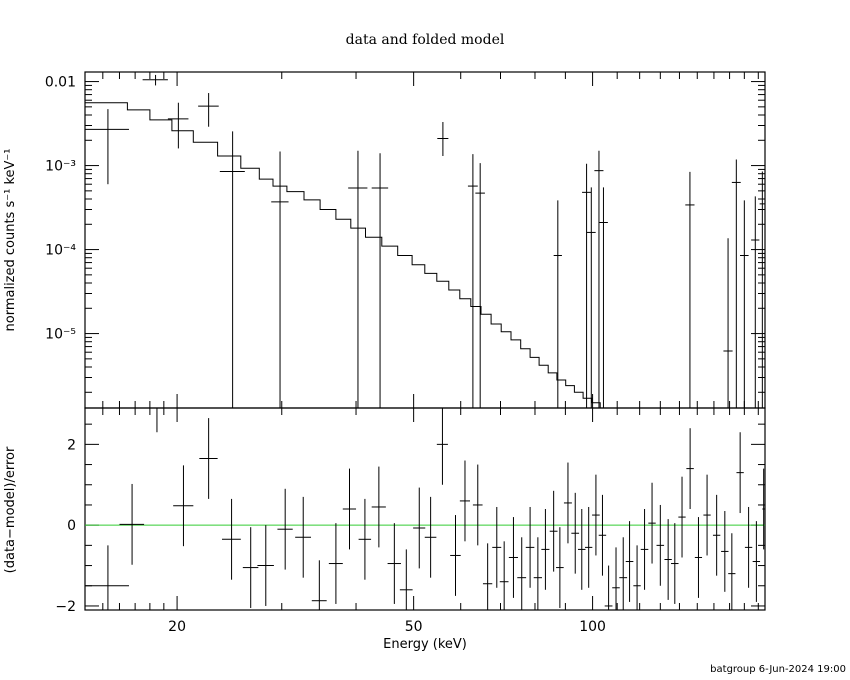 Image resolution: width=850 pixels, height=680 pixels. Describe the element at coordinates (177, 627) in the screenshot. I see `x-tick-label: 20` at that location.